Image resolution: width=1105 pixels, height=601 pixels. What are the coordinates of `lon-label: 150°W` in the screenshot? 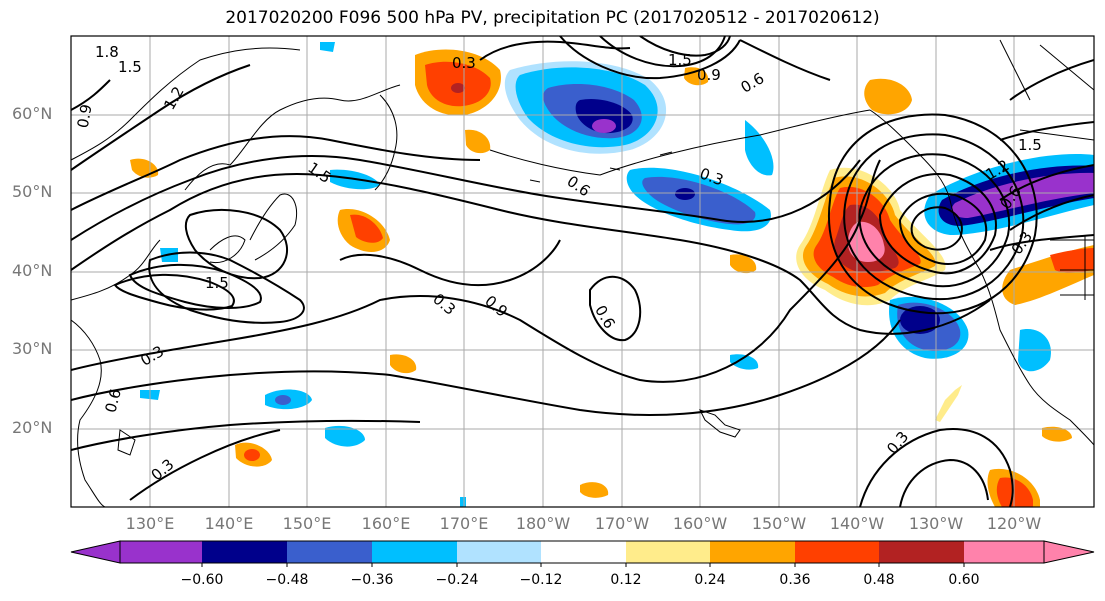 It's located at (779, 523).